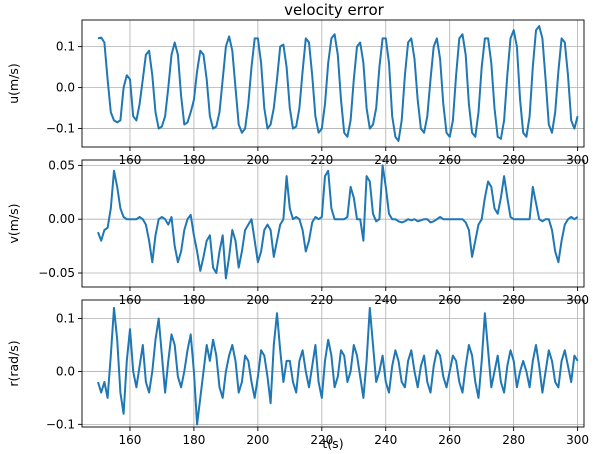 The image size is (596, 454). Describe the element at coordinates (577, 440) in the screenshot. I see `x-tick-label: 300` at that location.